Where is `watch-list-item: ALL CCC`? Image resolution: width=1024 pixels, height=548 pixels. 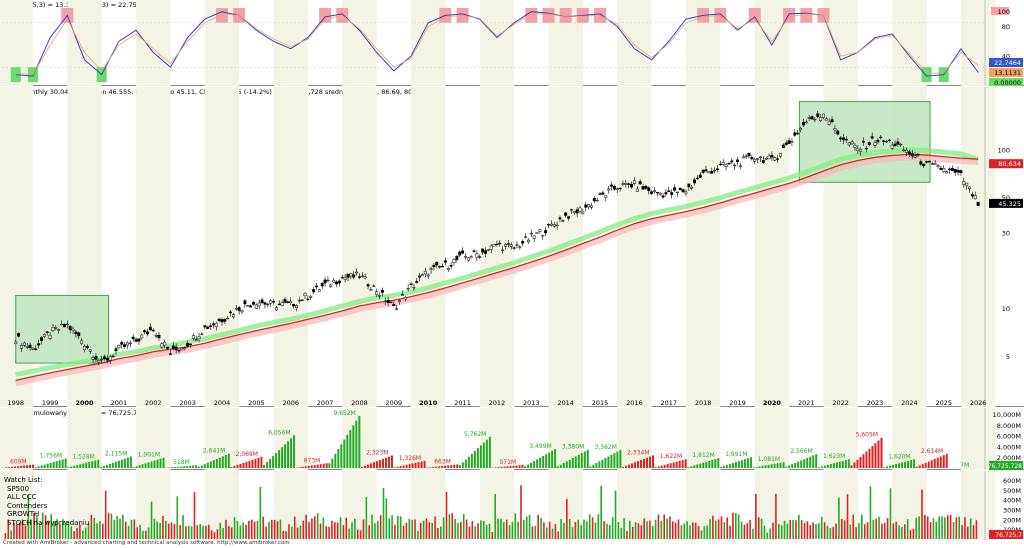 watch-list-item: ALL CCC is located at coordinates (22, 497).